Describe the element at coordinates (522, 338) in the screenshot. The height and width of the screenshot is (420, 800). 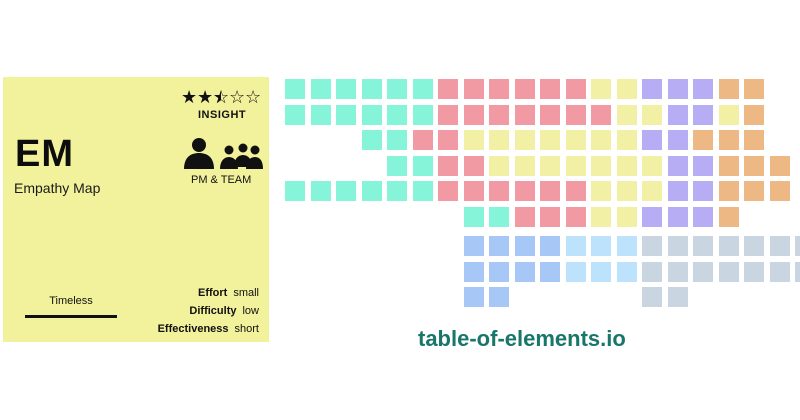
I see `brand-url: table-of-elements.io` at that location.